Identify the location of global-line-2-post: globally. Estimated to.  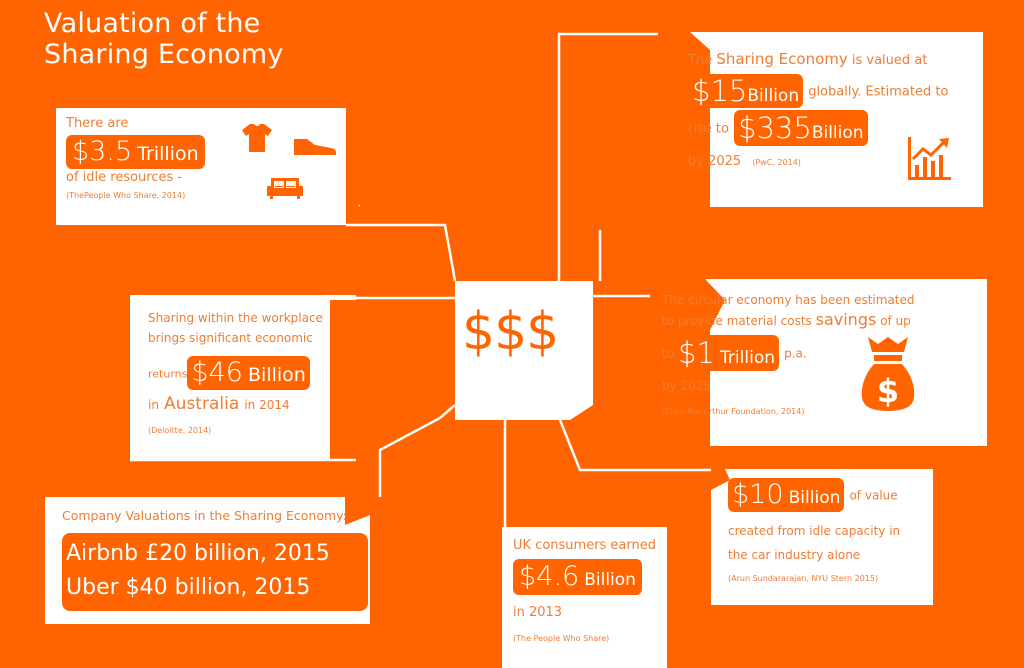
(878, 92).